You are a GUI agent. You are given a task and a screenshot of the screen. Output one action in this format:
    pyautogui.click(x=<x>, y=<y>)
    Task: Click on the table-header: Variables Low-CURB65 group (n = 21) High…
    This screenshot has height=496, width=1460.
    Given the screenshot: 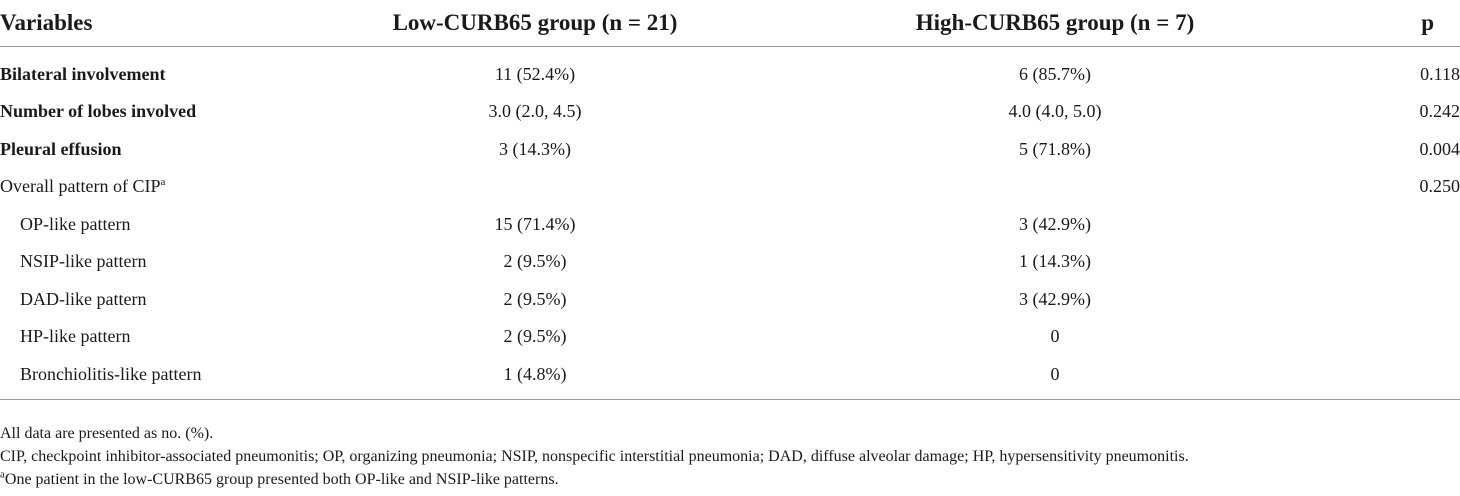 What is the action you would take?
    pyautogui.click(x=730, y=23)
    